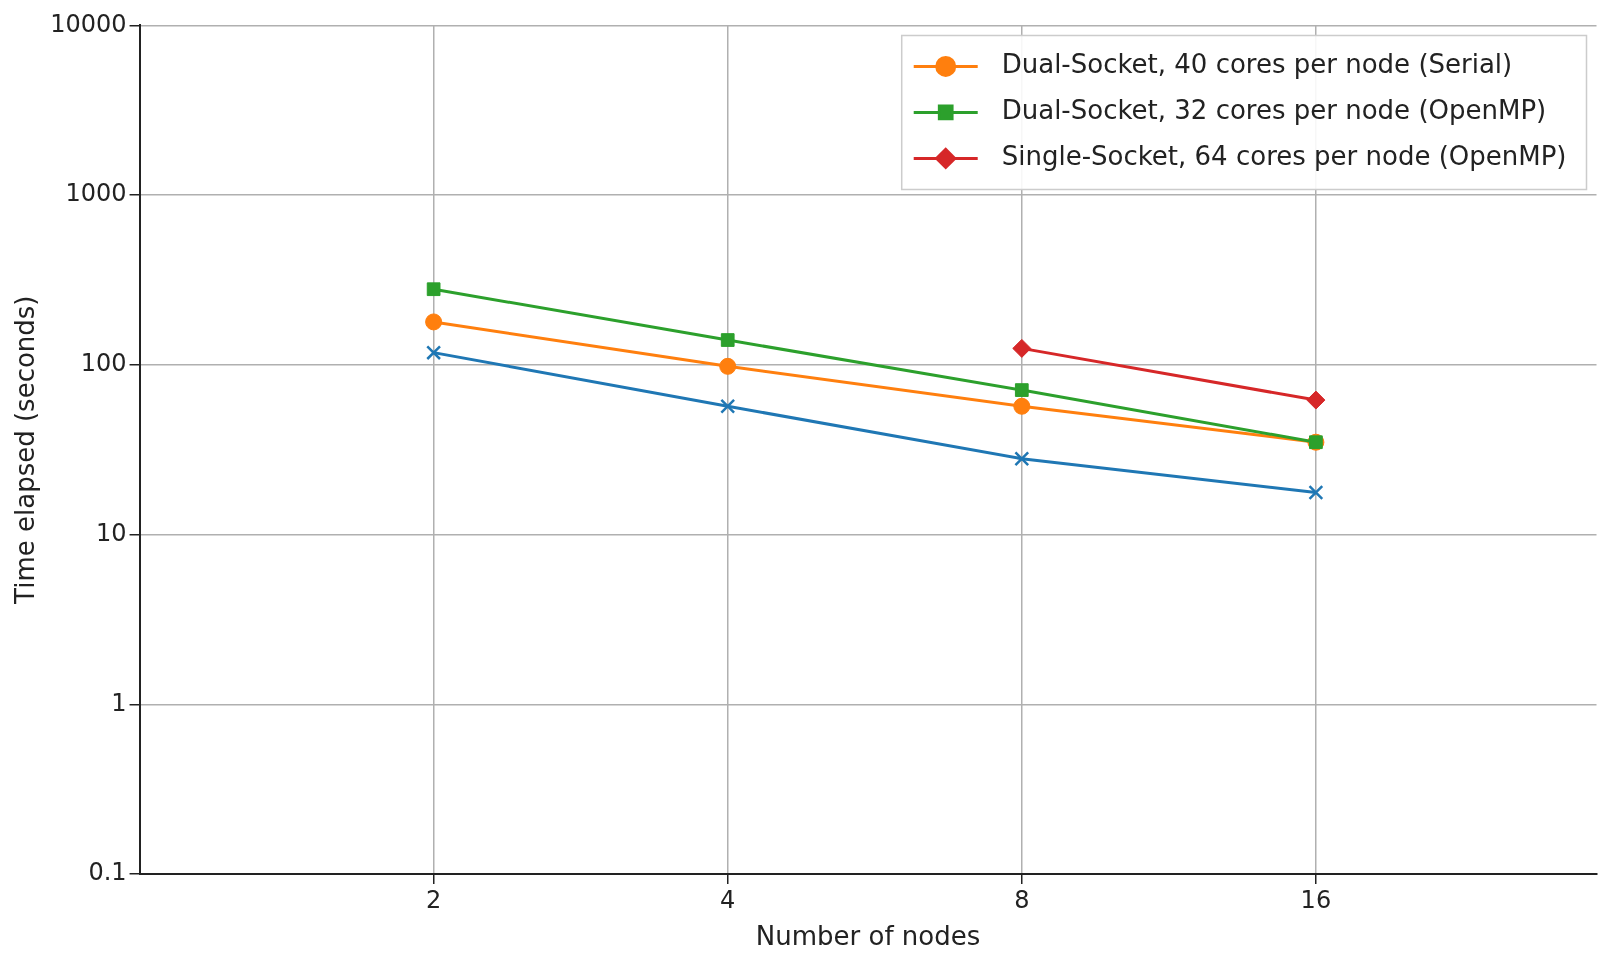 This screenshot has height=974, width=1620. I want to click on x-tick-label: 4, so click(728, 899).